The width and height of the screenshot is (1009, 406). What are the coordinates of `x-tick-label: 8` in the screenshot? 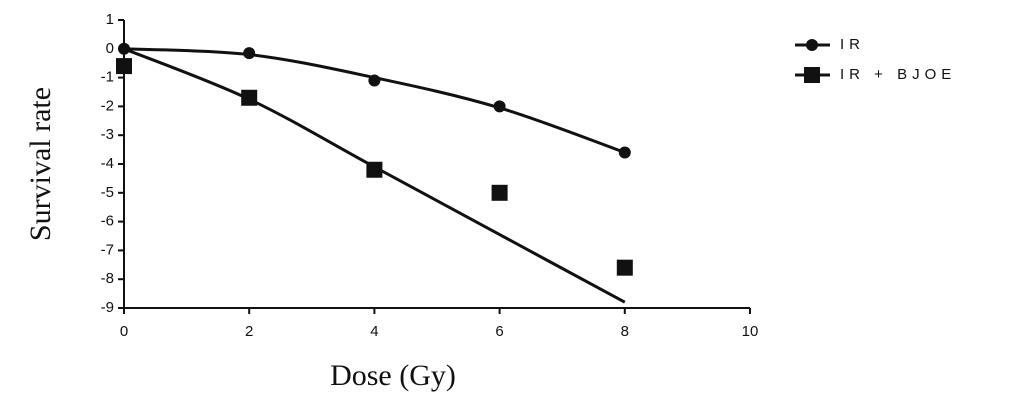 It's located at (625, 331).